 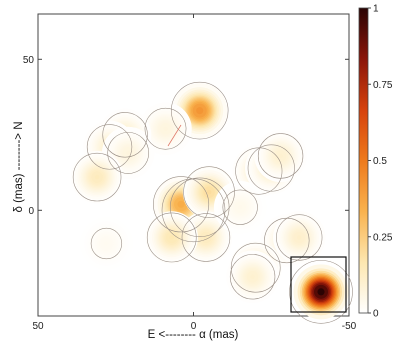 What do you see at coordinates (38, 326) in the screenshot?
I see `x-tick-label: 50` at bounding box center [38, 326].